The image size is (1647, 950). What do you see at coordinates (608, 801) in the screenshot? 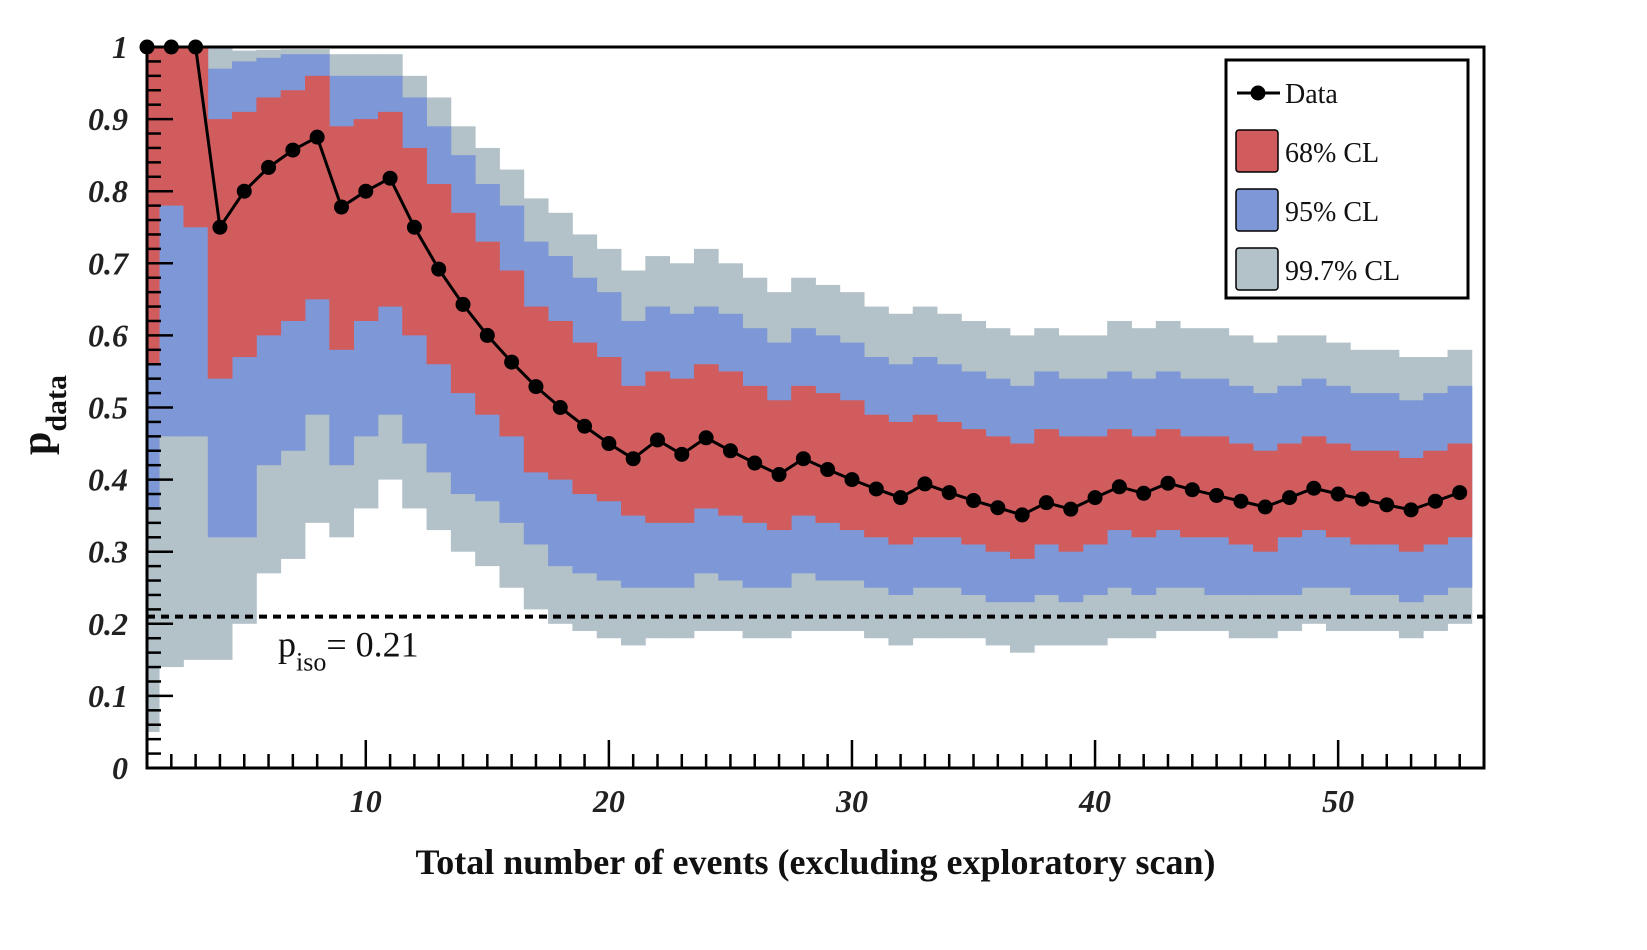
I see `x-tick-label: 20` at bounding box center [608, 801].